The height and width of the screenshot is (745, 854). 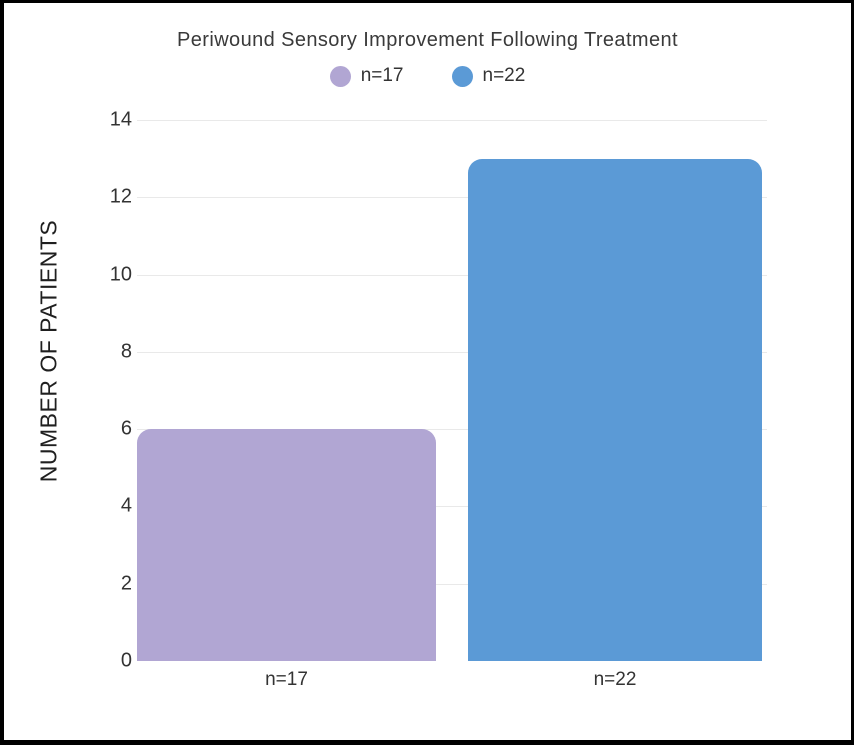 I want to click on y-tick-label: 6, so click(x=126, y=428).